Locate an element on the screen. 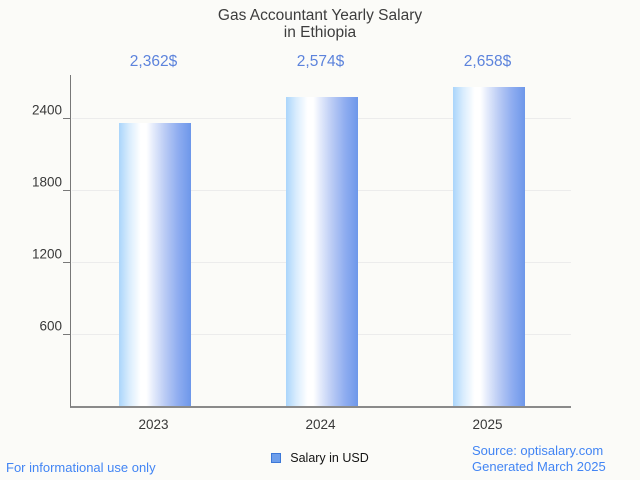 The image size is (640, 480). chart-title-line1: Gas Accountant Yearly Salary is located at coordinates (320, 15).